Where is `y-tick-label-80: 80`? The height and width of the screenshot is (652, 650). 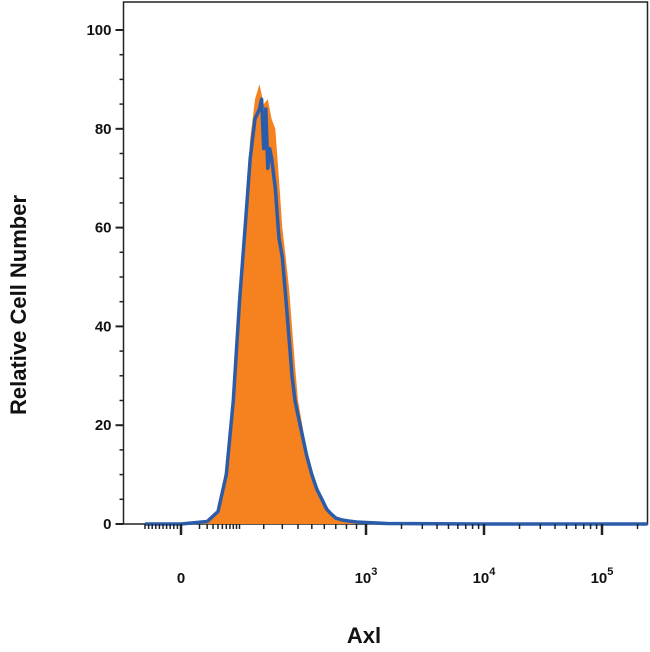 y-tick-label-80: 80 is located at coordinates (103, 129).